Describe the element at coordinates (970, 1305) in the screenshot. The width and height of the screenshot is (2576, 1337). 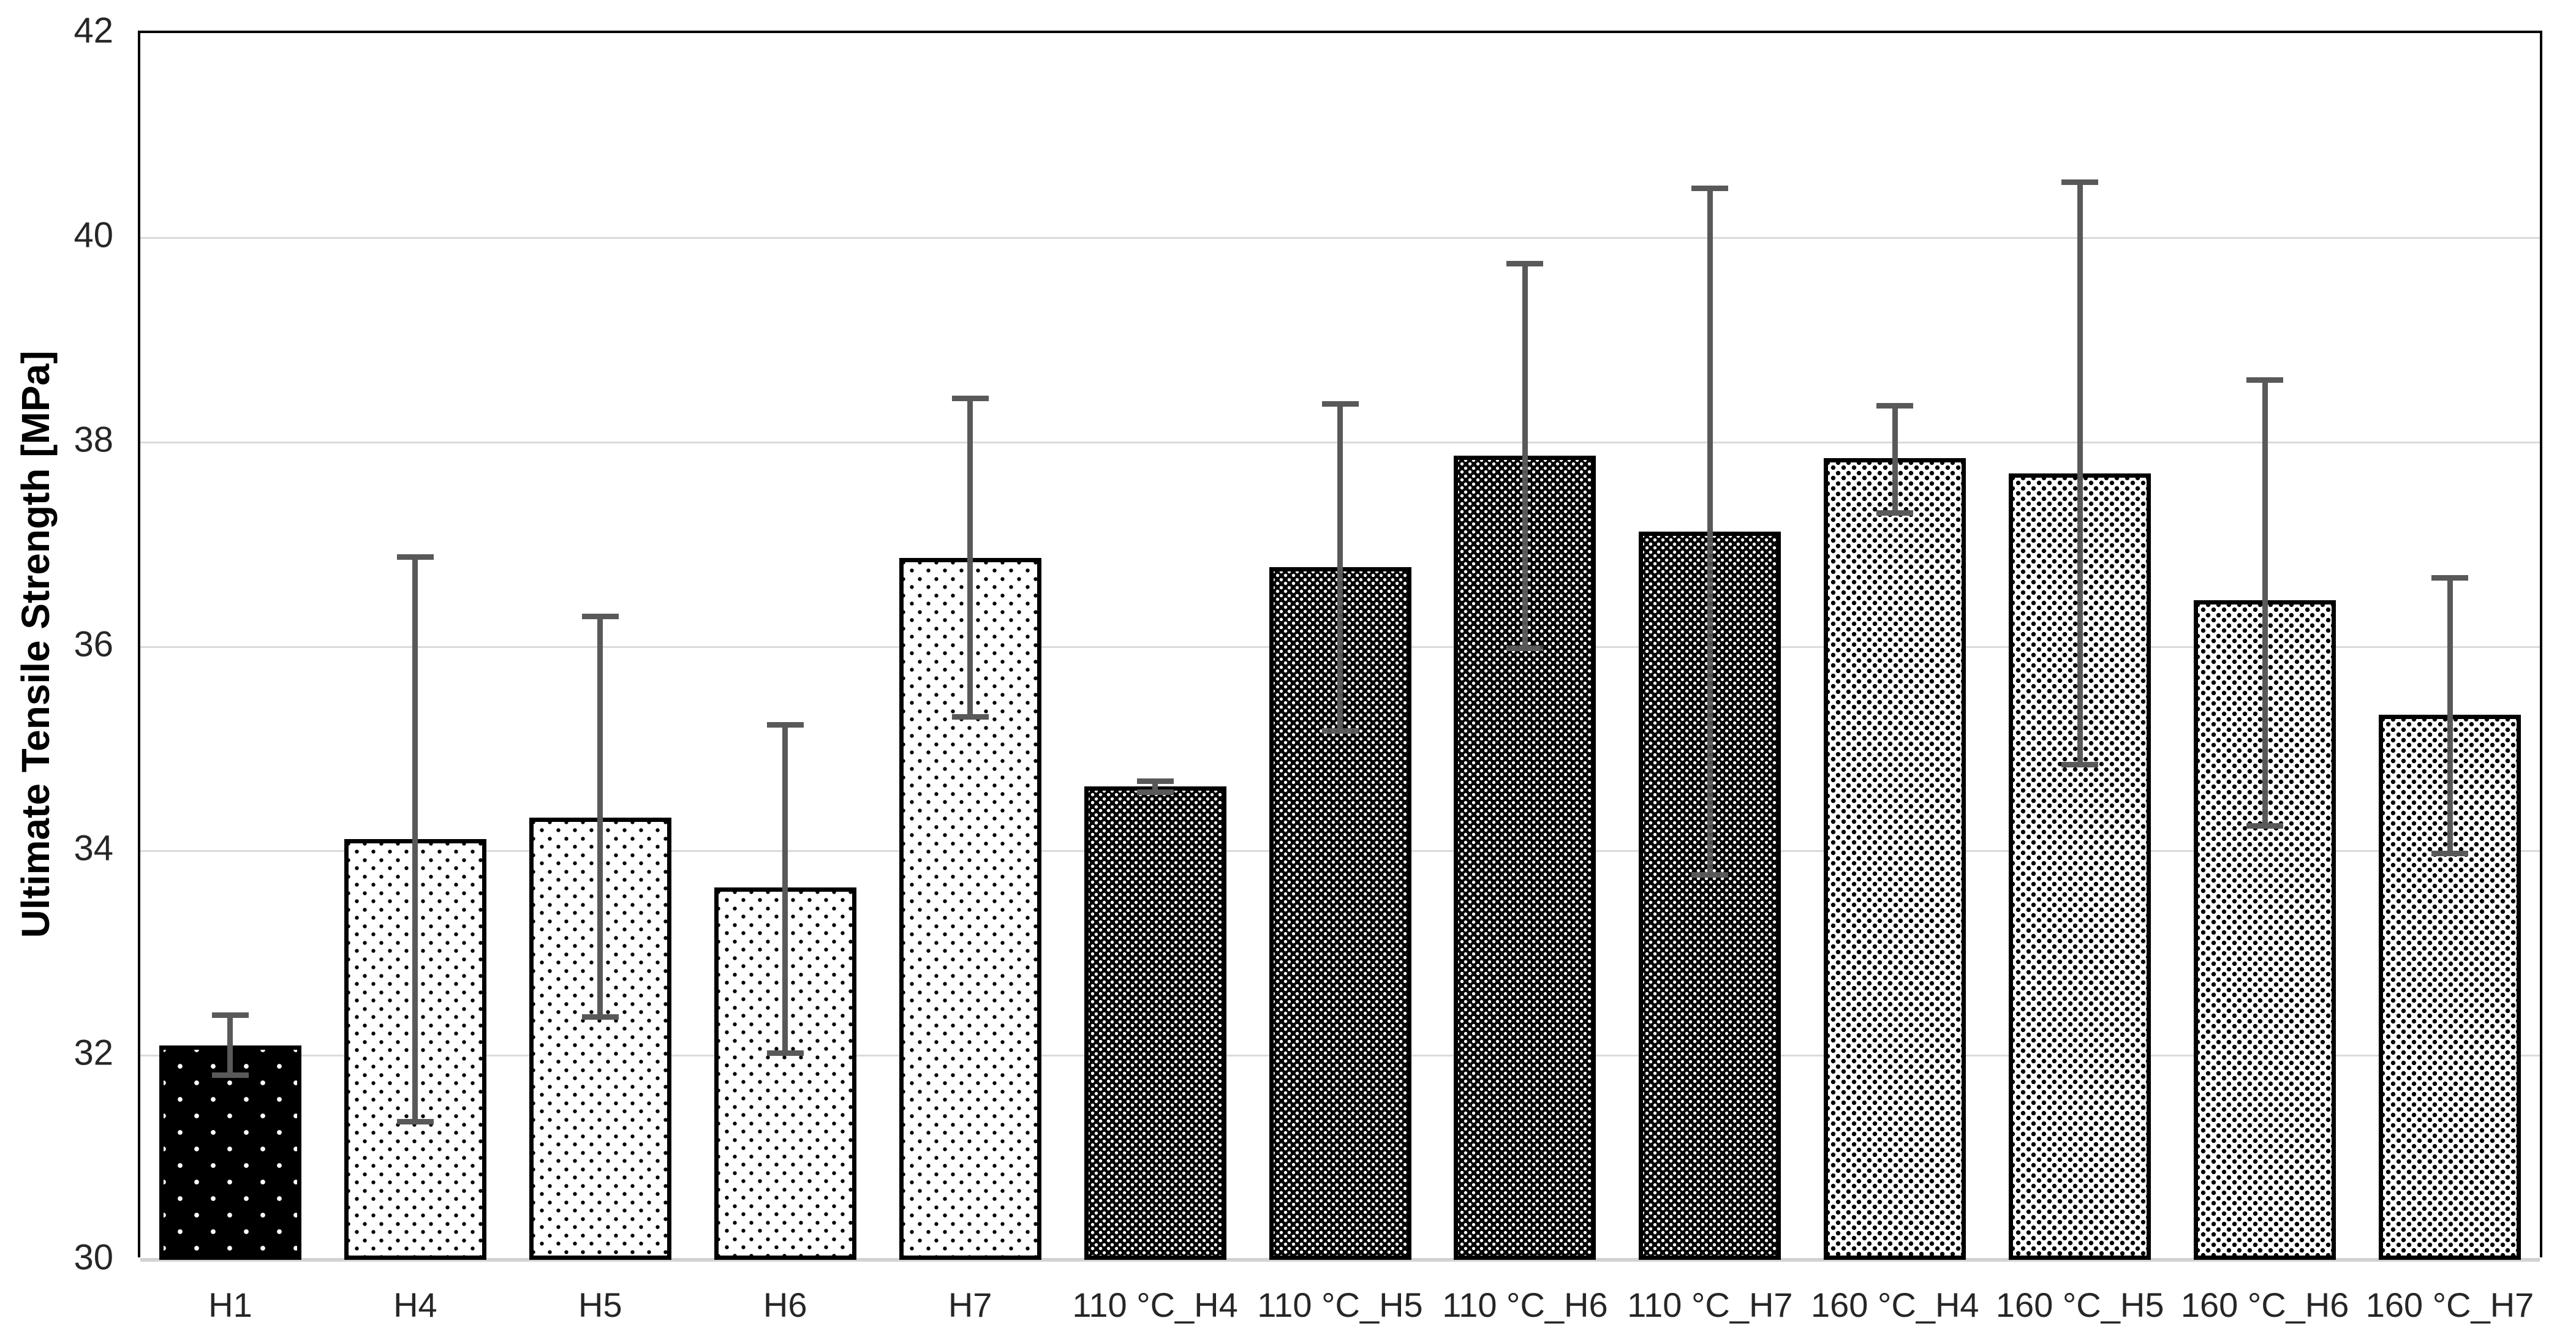
I see `x-tick-label-H7: H7` at that location.